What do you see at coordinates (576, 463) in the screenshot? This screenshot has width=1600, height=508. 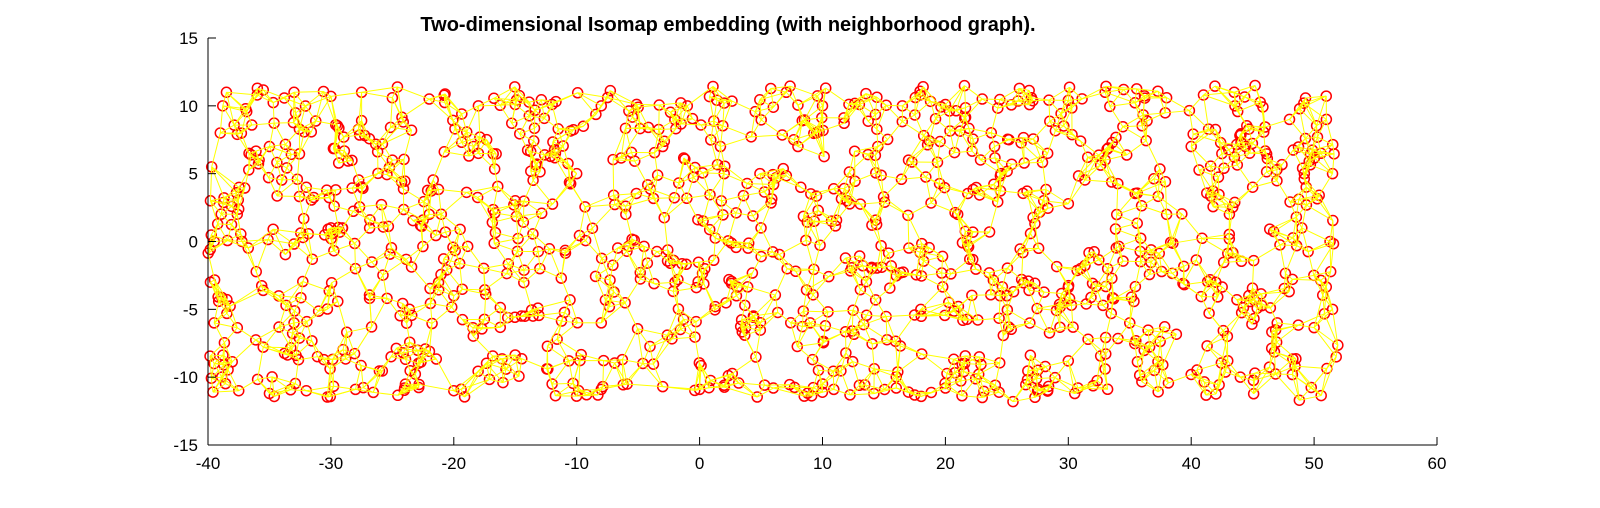 I see `x-tick-label: -10` at bounding box center [576, 463].